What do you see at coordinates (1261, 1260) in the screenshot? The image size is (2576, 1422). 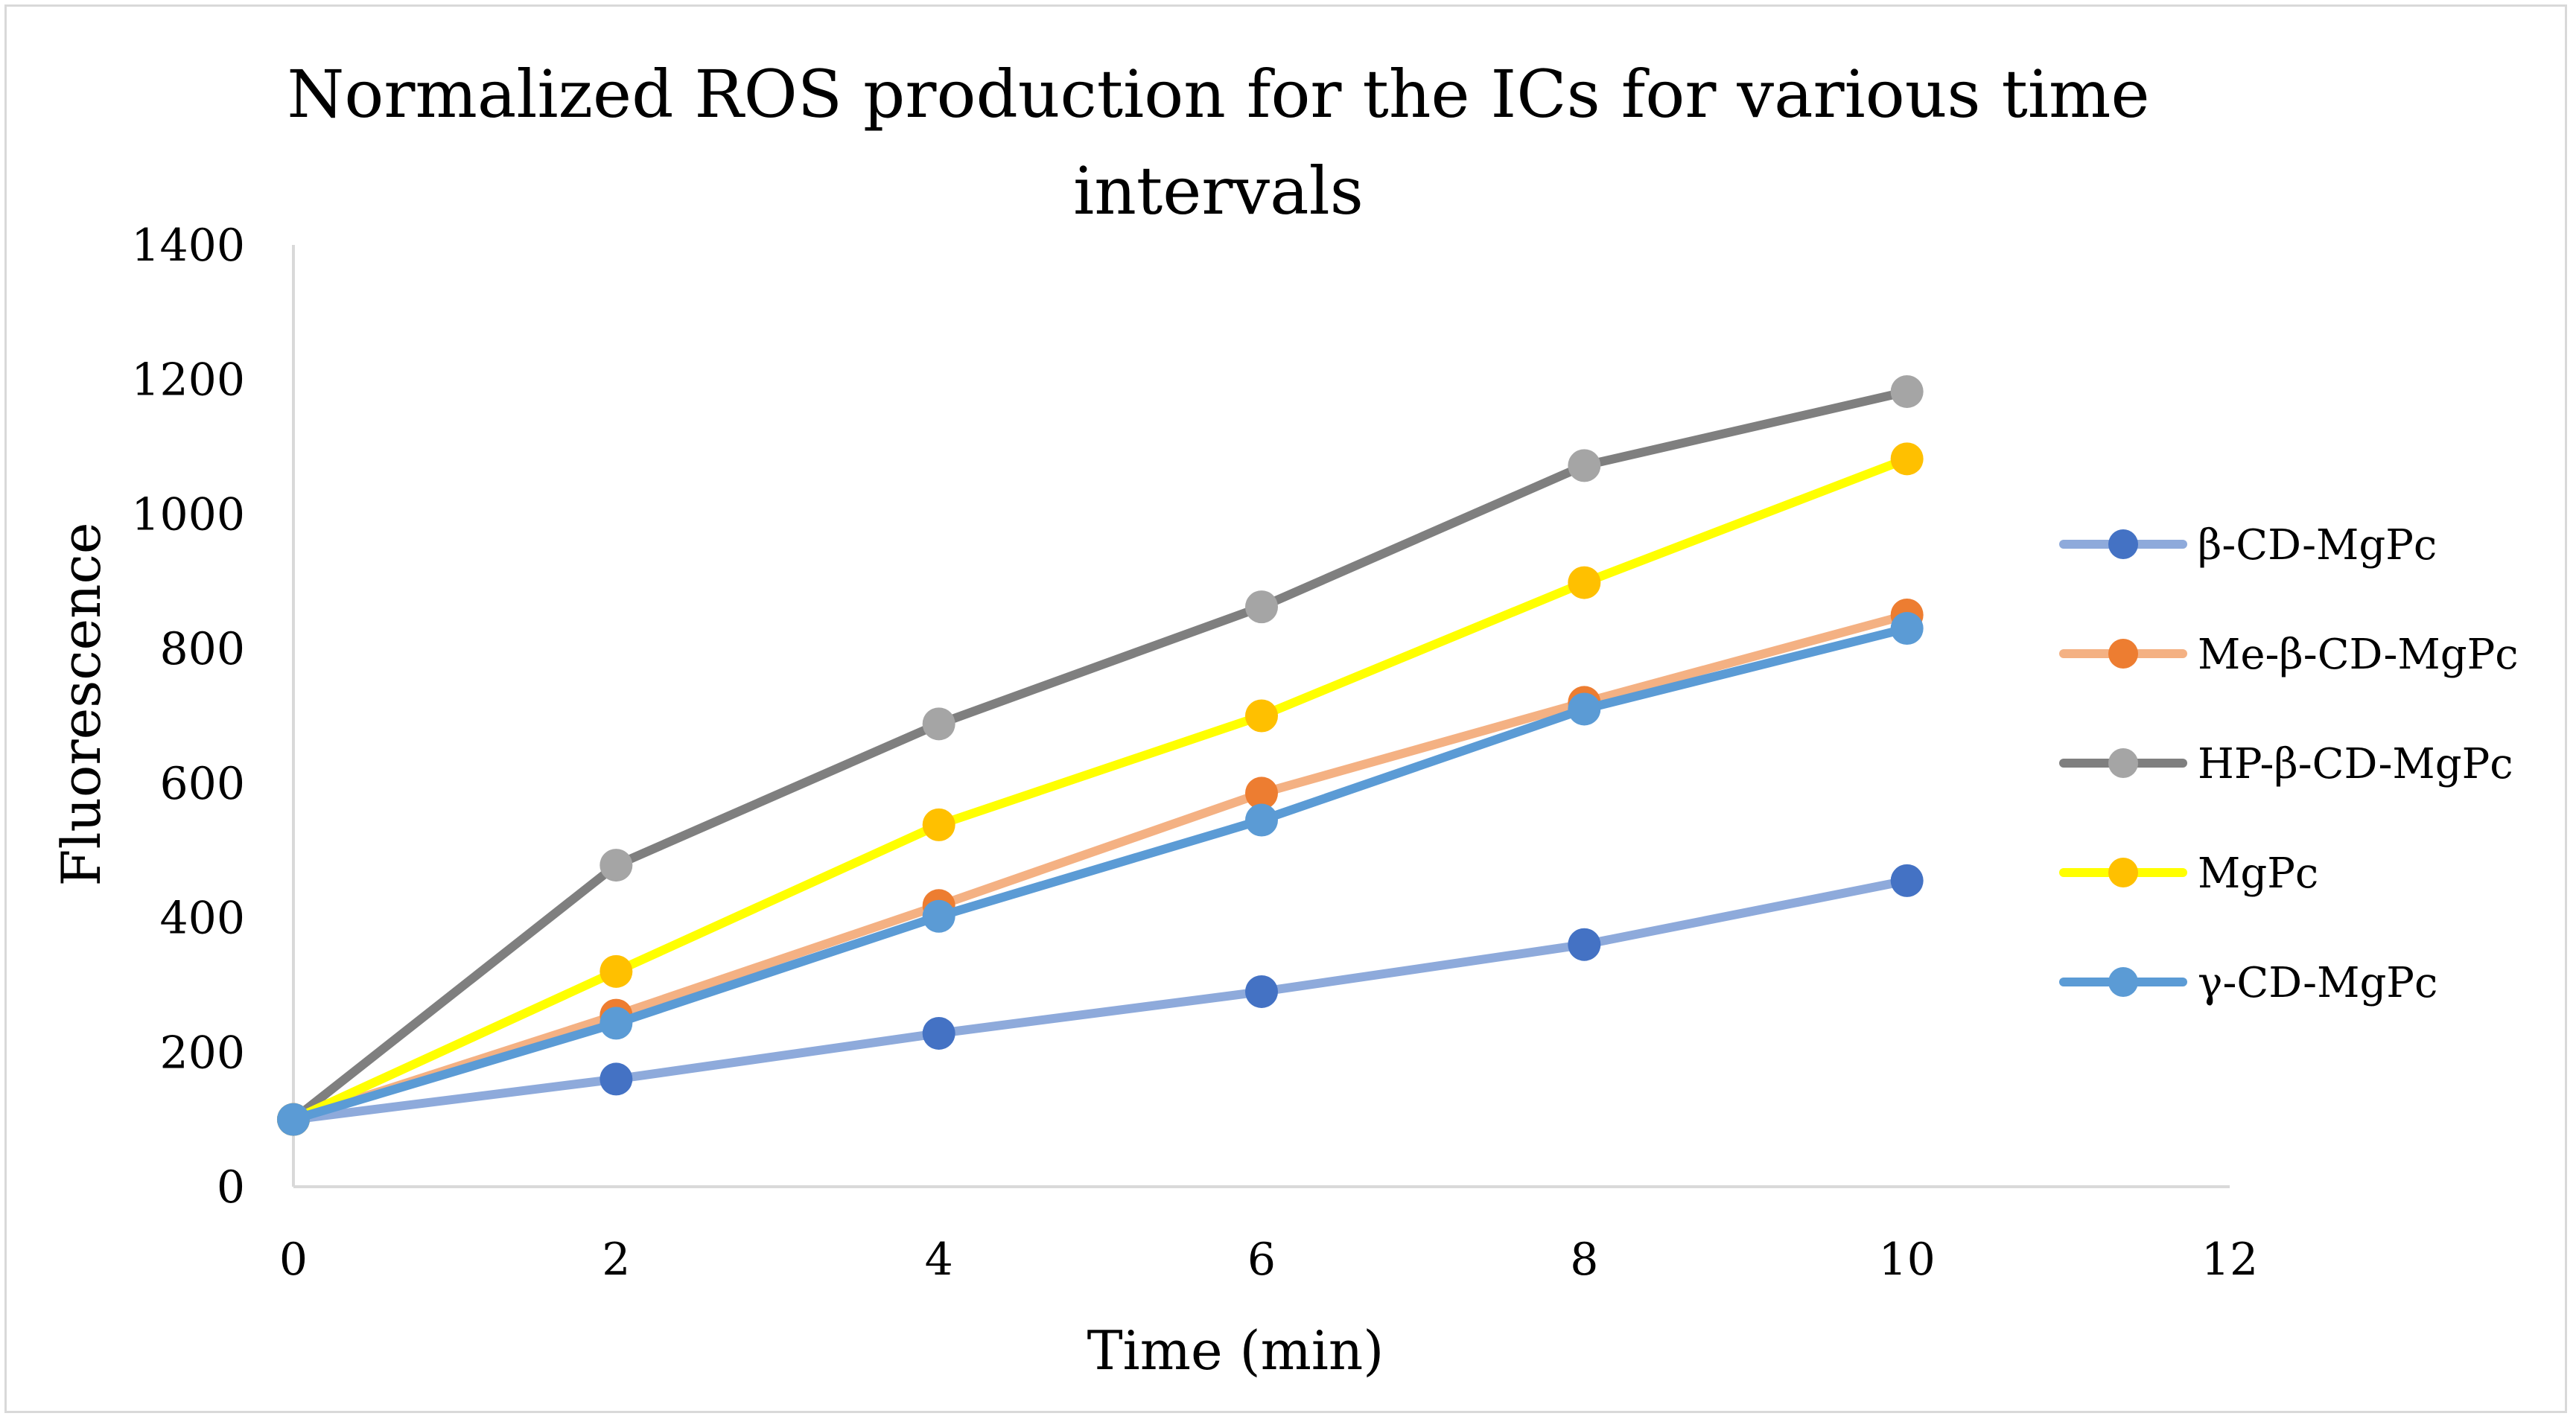 I see `x-tick-label: 6` at bounding box center [1261, 1260].